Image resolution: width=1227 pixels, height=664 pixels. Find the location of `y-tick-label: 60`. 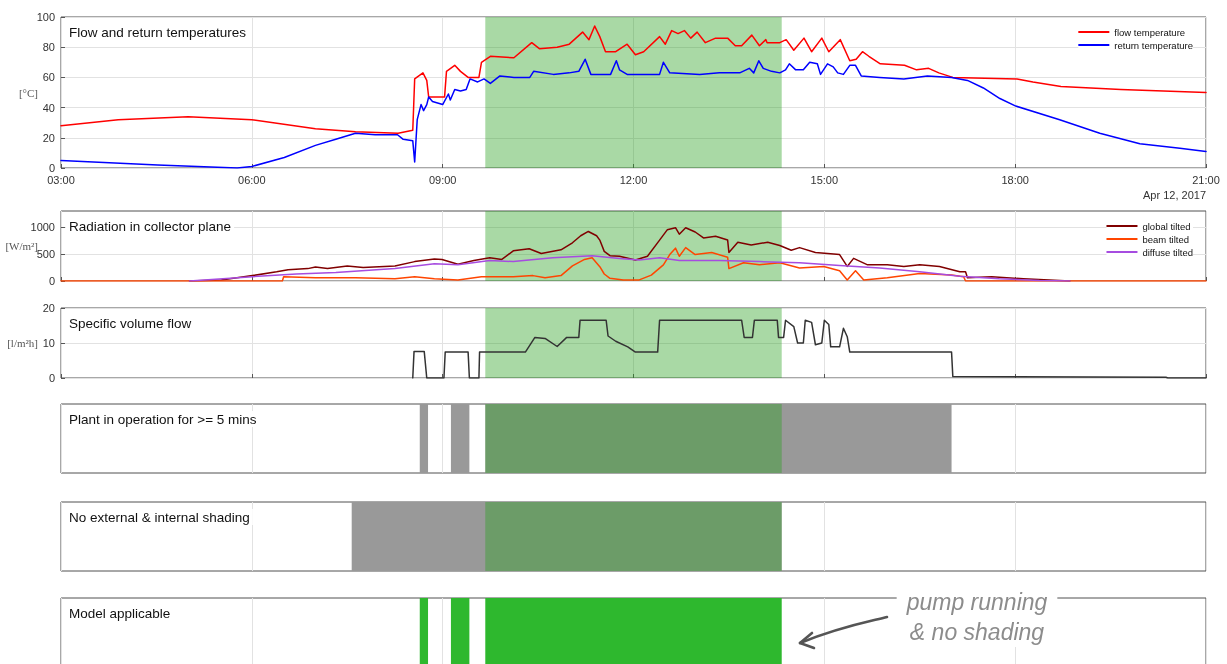

y-tick-label: 60 is located at coordinates (48, 77).